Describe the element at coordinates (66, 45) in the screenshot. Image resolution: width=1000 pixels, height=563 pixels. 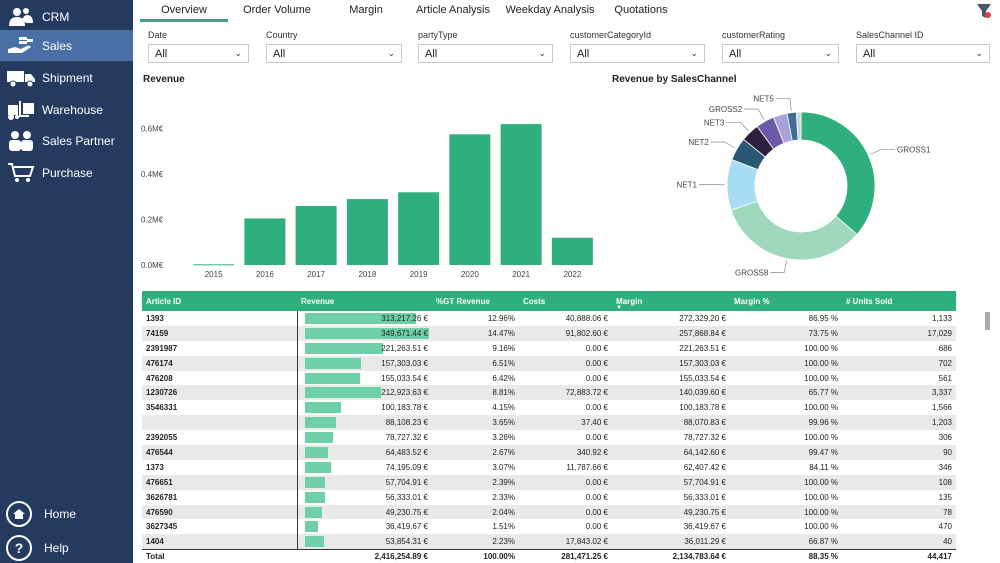
I see `sidebar-item-sales: Sales` at that location.